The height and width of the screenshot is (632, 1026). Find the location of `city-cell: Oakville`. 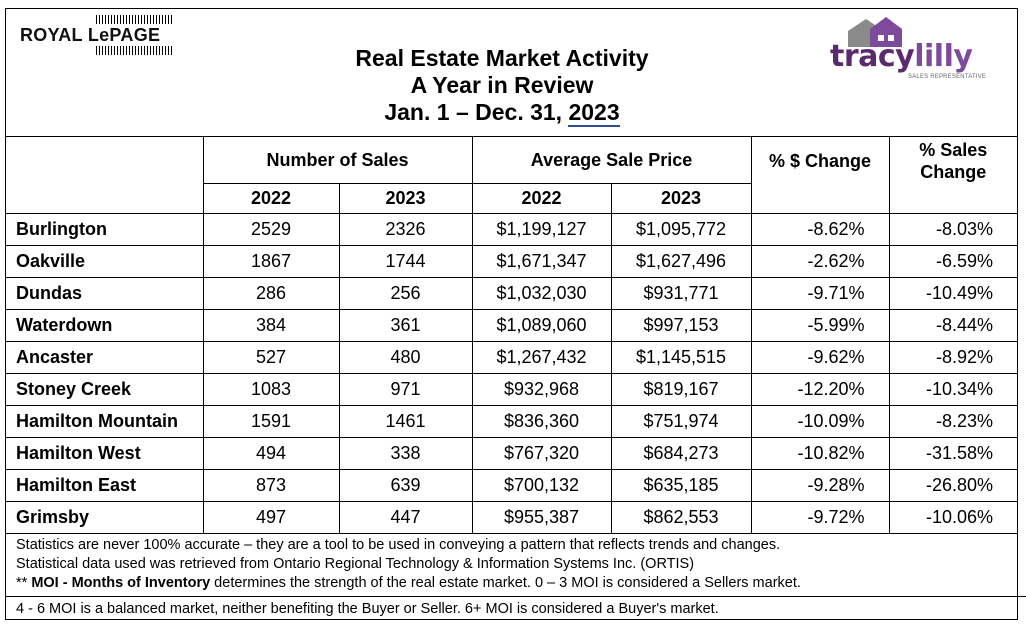

city-cell: Oakville is located at coordinates (105, 261).